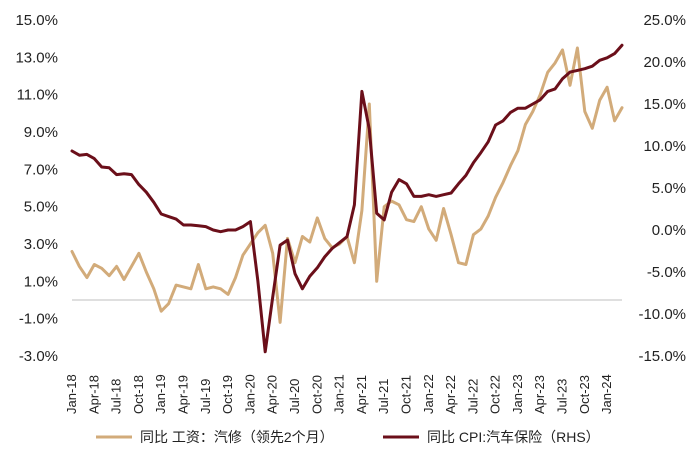 The width and height of the screenshot is (700, 457). Describe the element at coordinates (37, 95) in the screenshot. I see `left-tick-label: 11.0%` at that location.